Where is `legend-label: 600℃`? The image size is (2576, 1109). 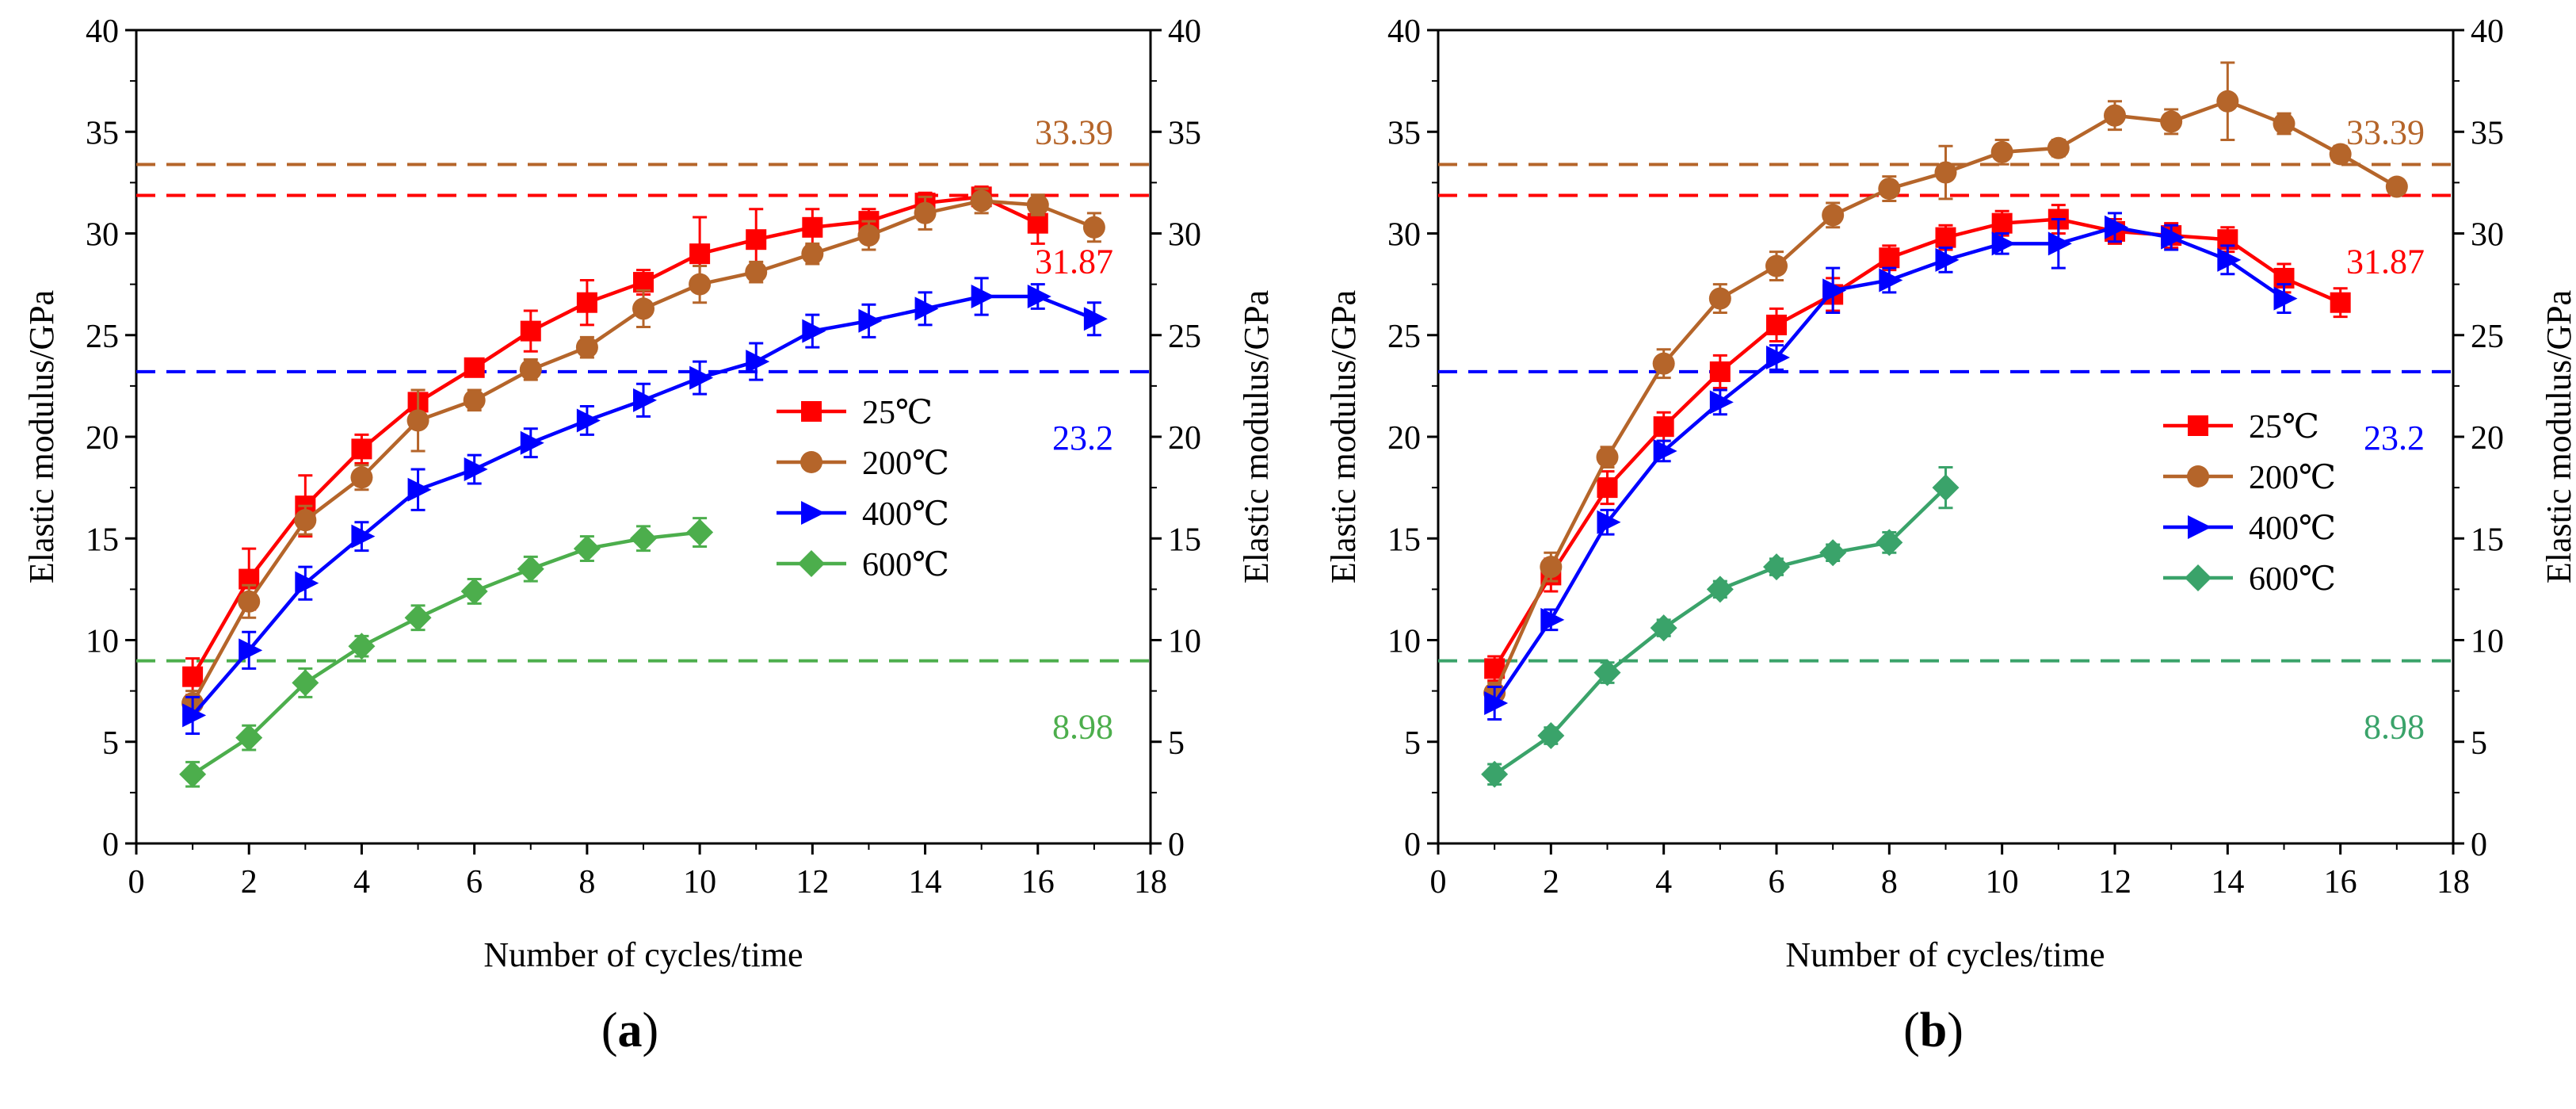 legend-label: 600℃ is located at coordinates (905, 565).